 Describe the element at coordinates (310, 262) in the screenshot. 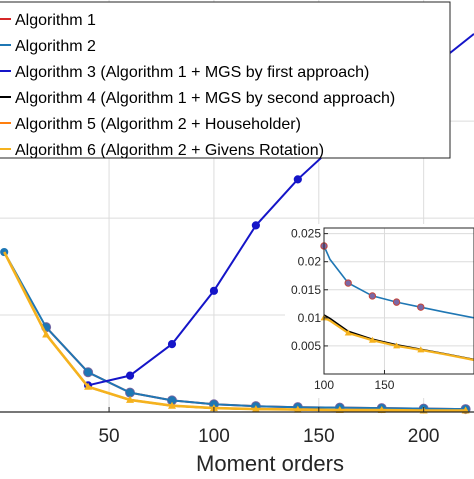

I see `inset-y-tick-label: 0.02` at that location.